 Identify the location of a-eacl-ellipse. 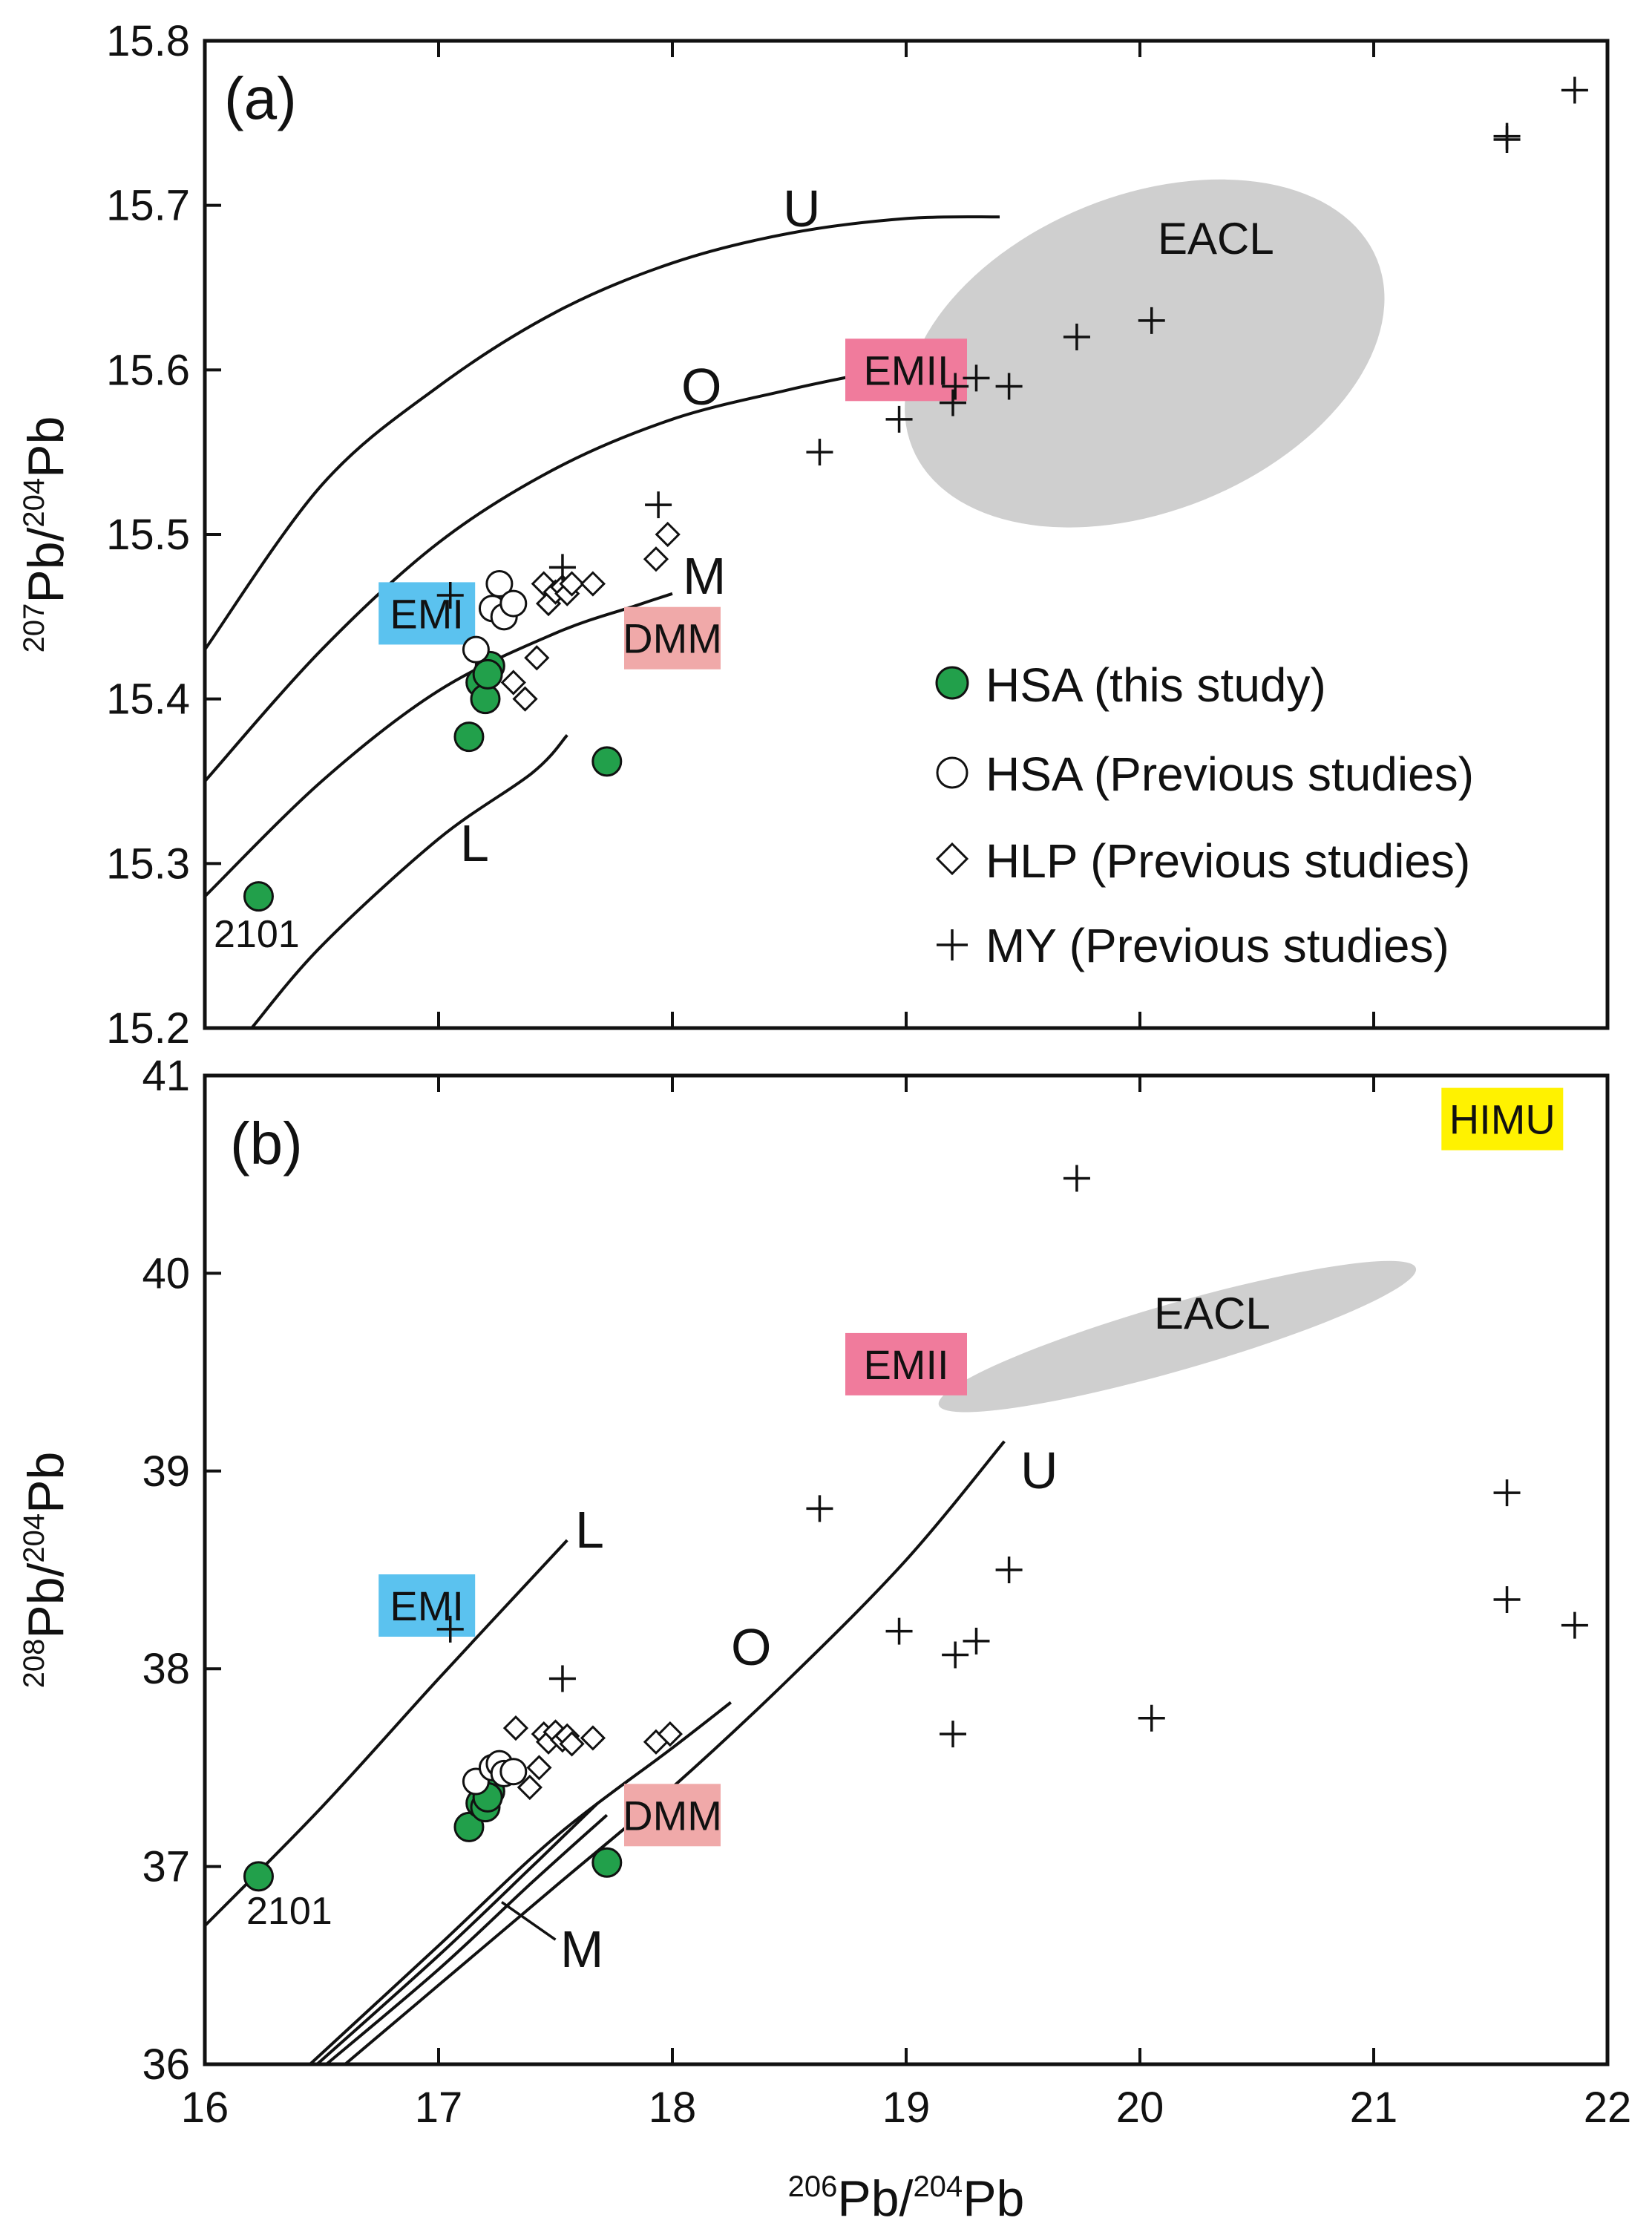
(1145, 354).